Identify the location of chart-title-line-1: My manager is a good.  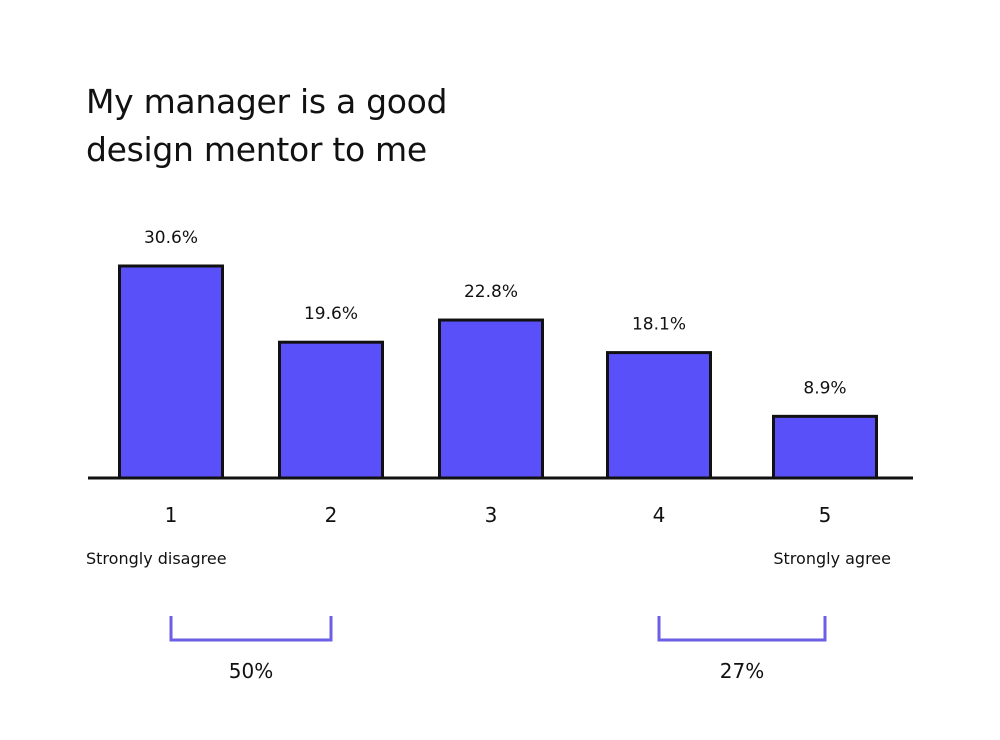
(267, 101).